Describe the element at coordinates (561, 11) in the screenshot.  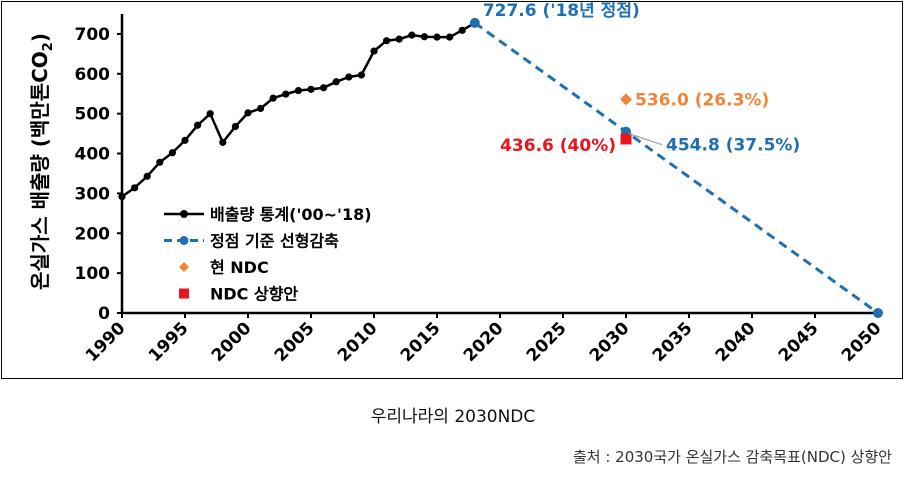
I see `annotation-peak: 727.6 ('18년 정점)` at that location.